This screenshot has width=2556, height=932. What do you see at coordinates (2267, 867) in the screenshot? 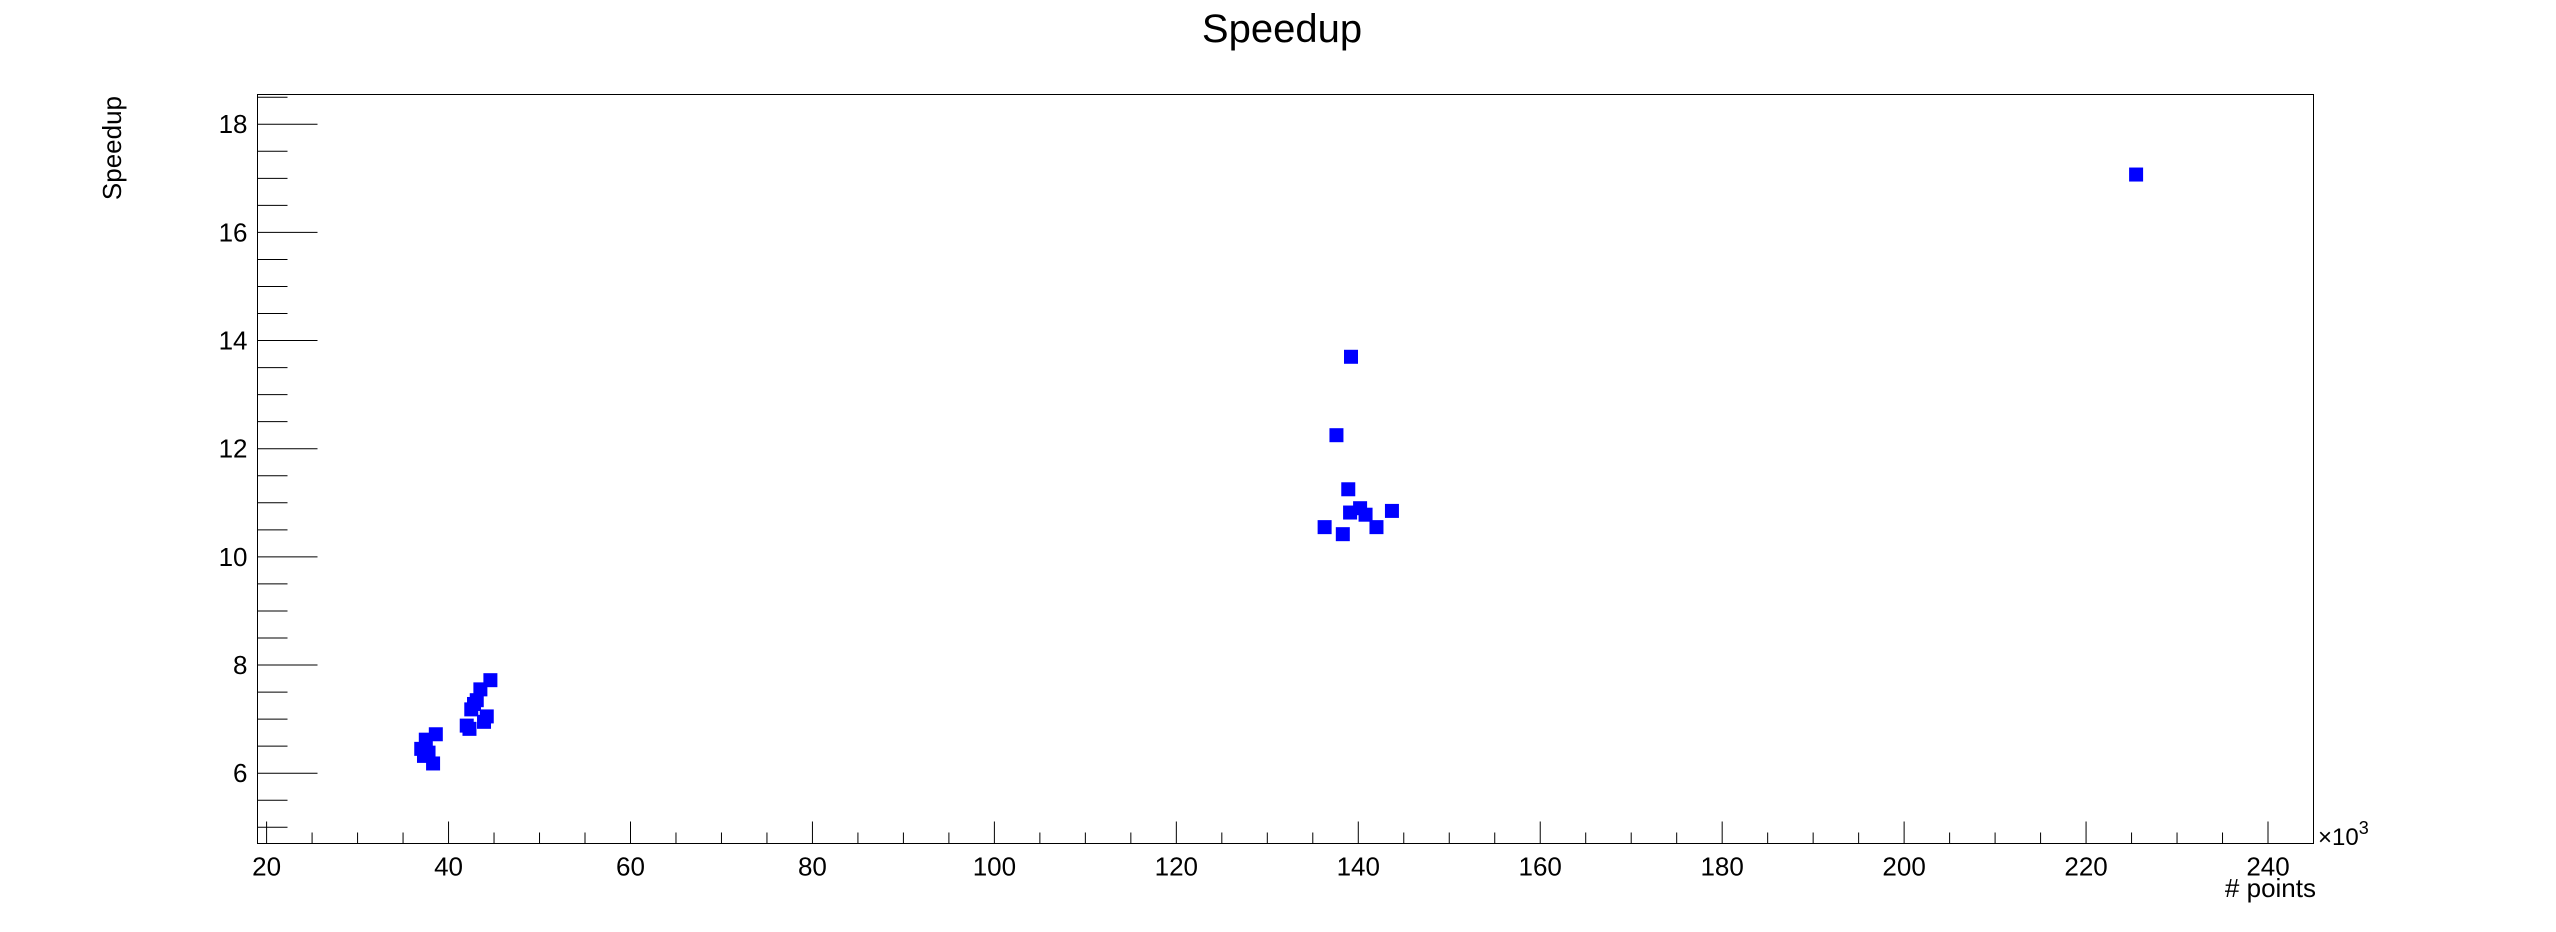
I see `x-tick-label: 240` at bounding box center [2267, 867].